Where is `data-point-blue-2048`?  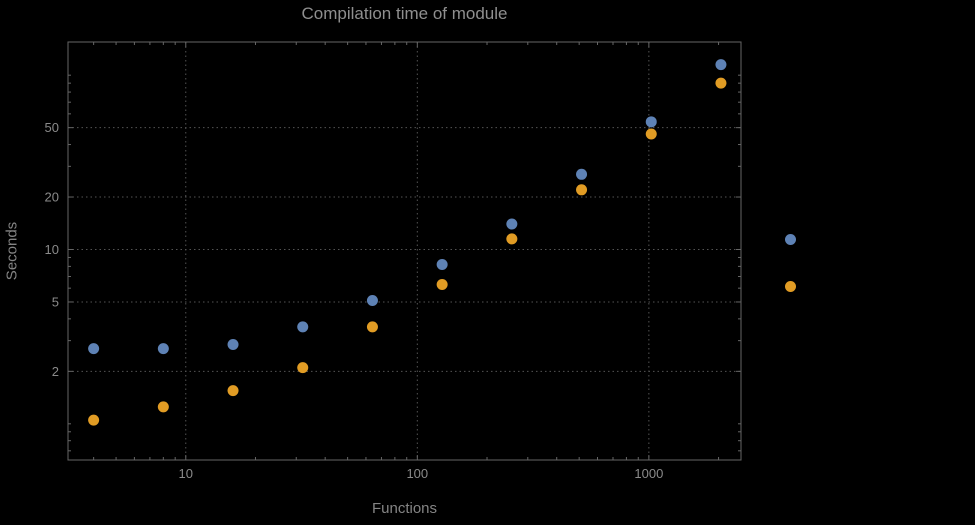
data-point-blue-2048 is located at coordinates (721, 65).